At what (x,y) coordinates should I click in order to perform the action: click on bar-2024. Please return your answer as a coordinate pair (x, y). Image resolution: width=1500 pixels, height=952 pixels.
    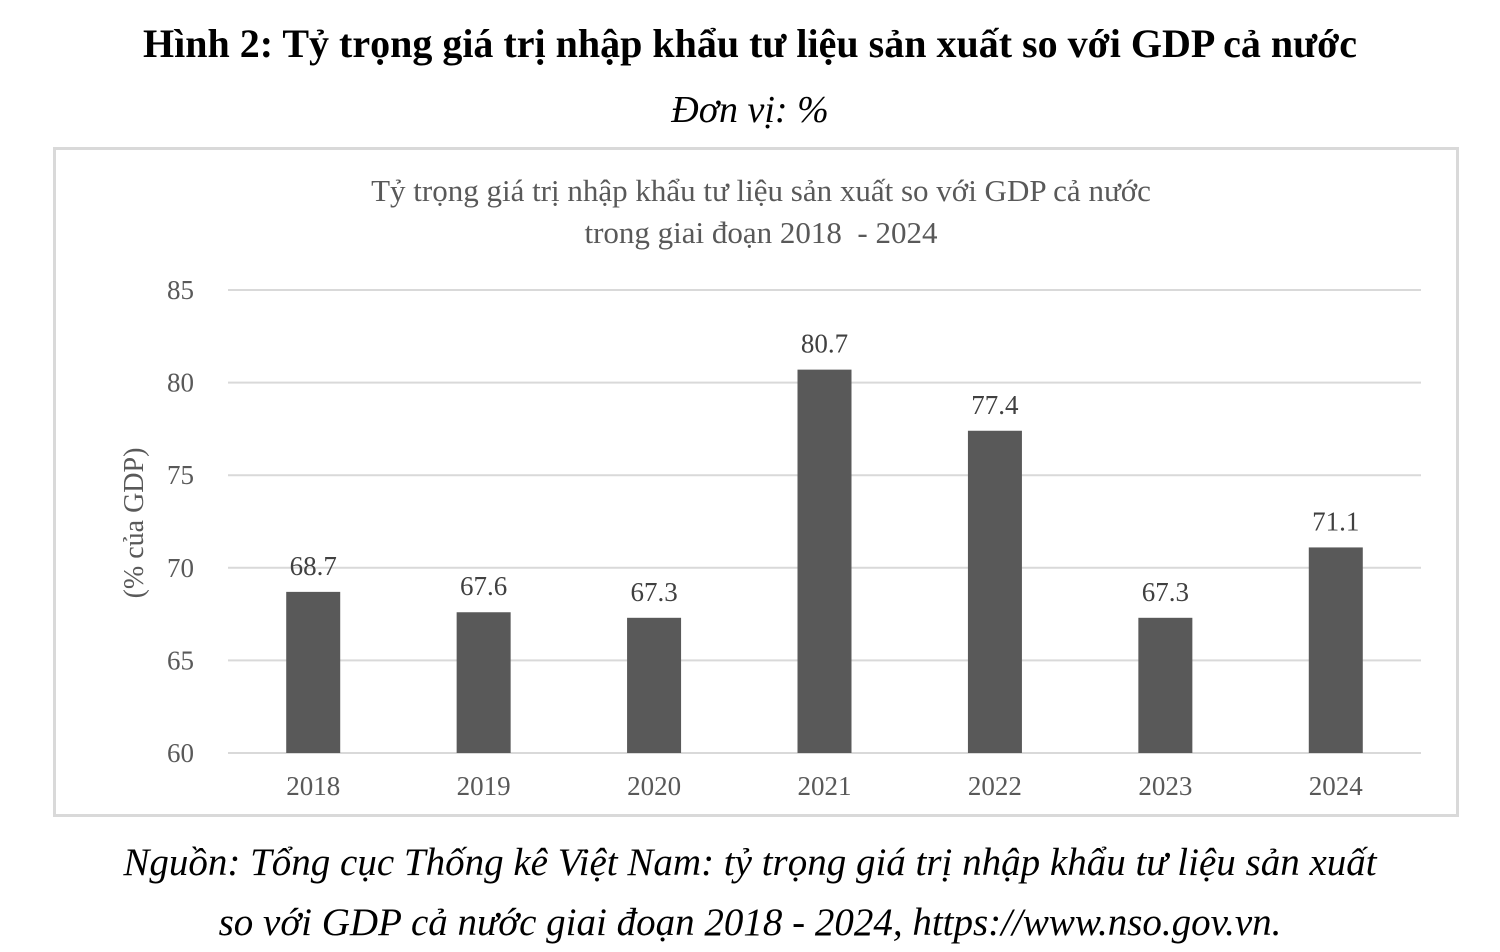
    Looking at the image, I should click on (1335, 650).